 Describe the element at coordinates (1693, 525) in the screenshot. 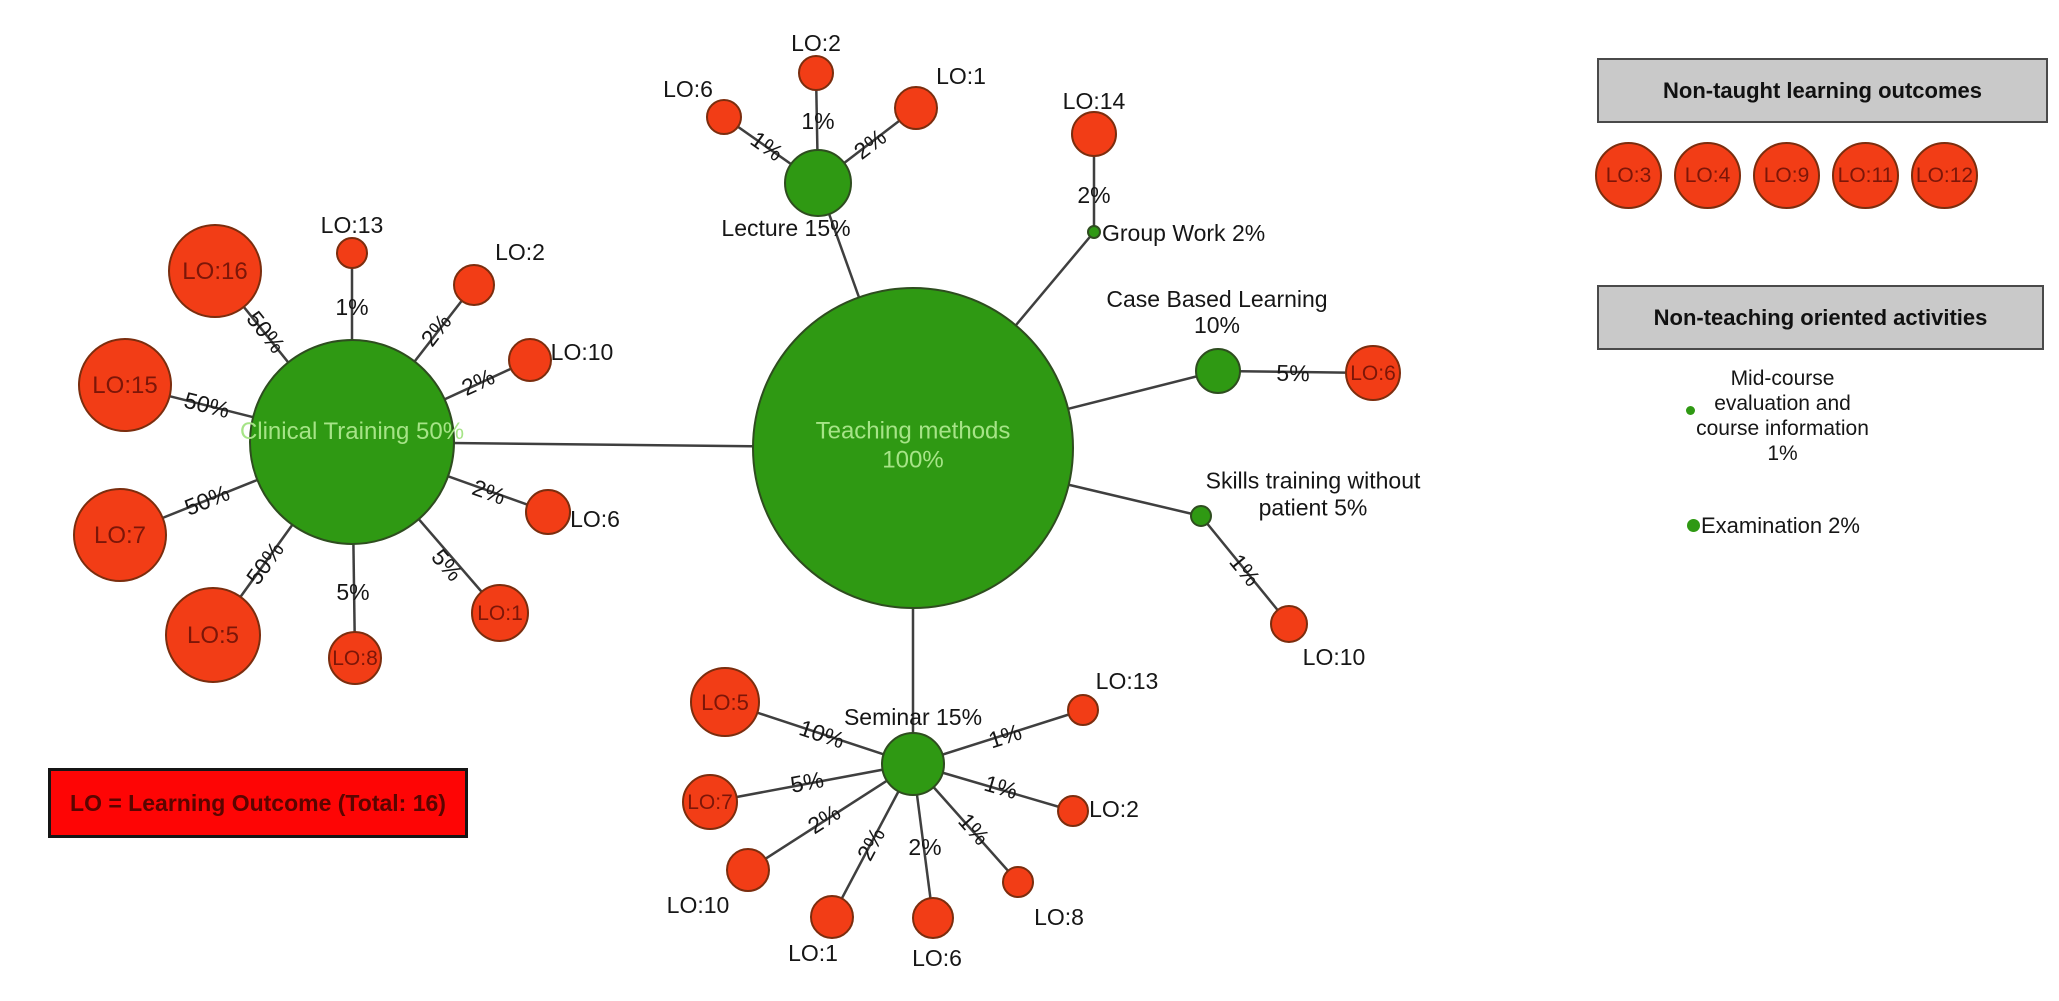

I see `examination-bullet-icon` at that location.